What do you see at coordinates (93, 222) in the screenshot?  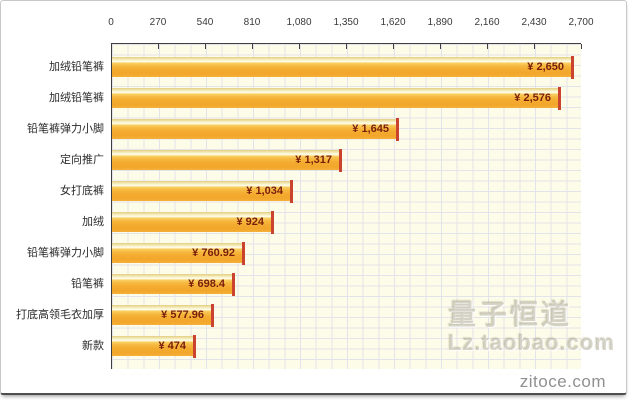 I see `category-label: 加绒` at bounding box center [93, 222].